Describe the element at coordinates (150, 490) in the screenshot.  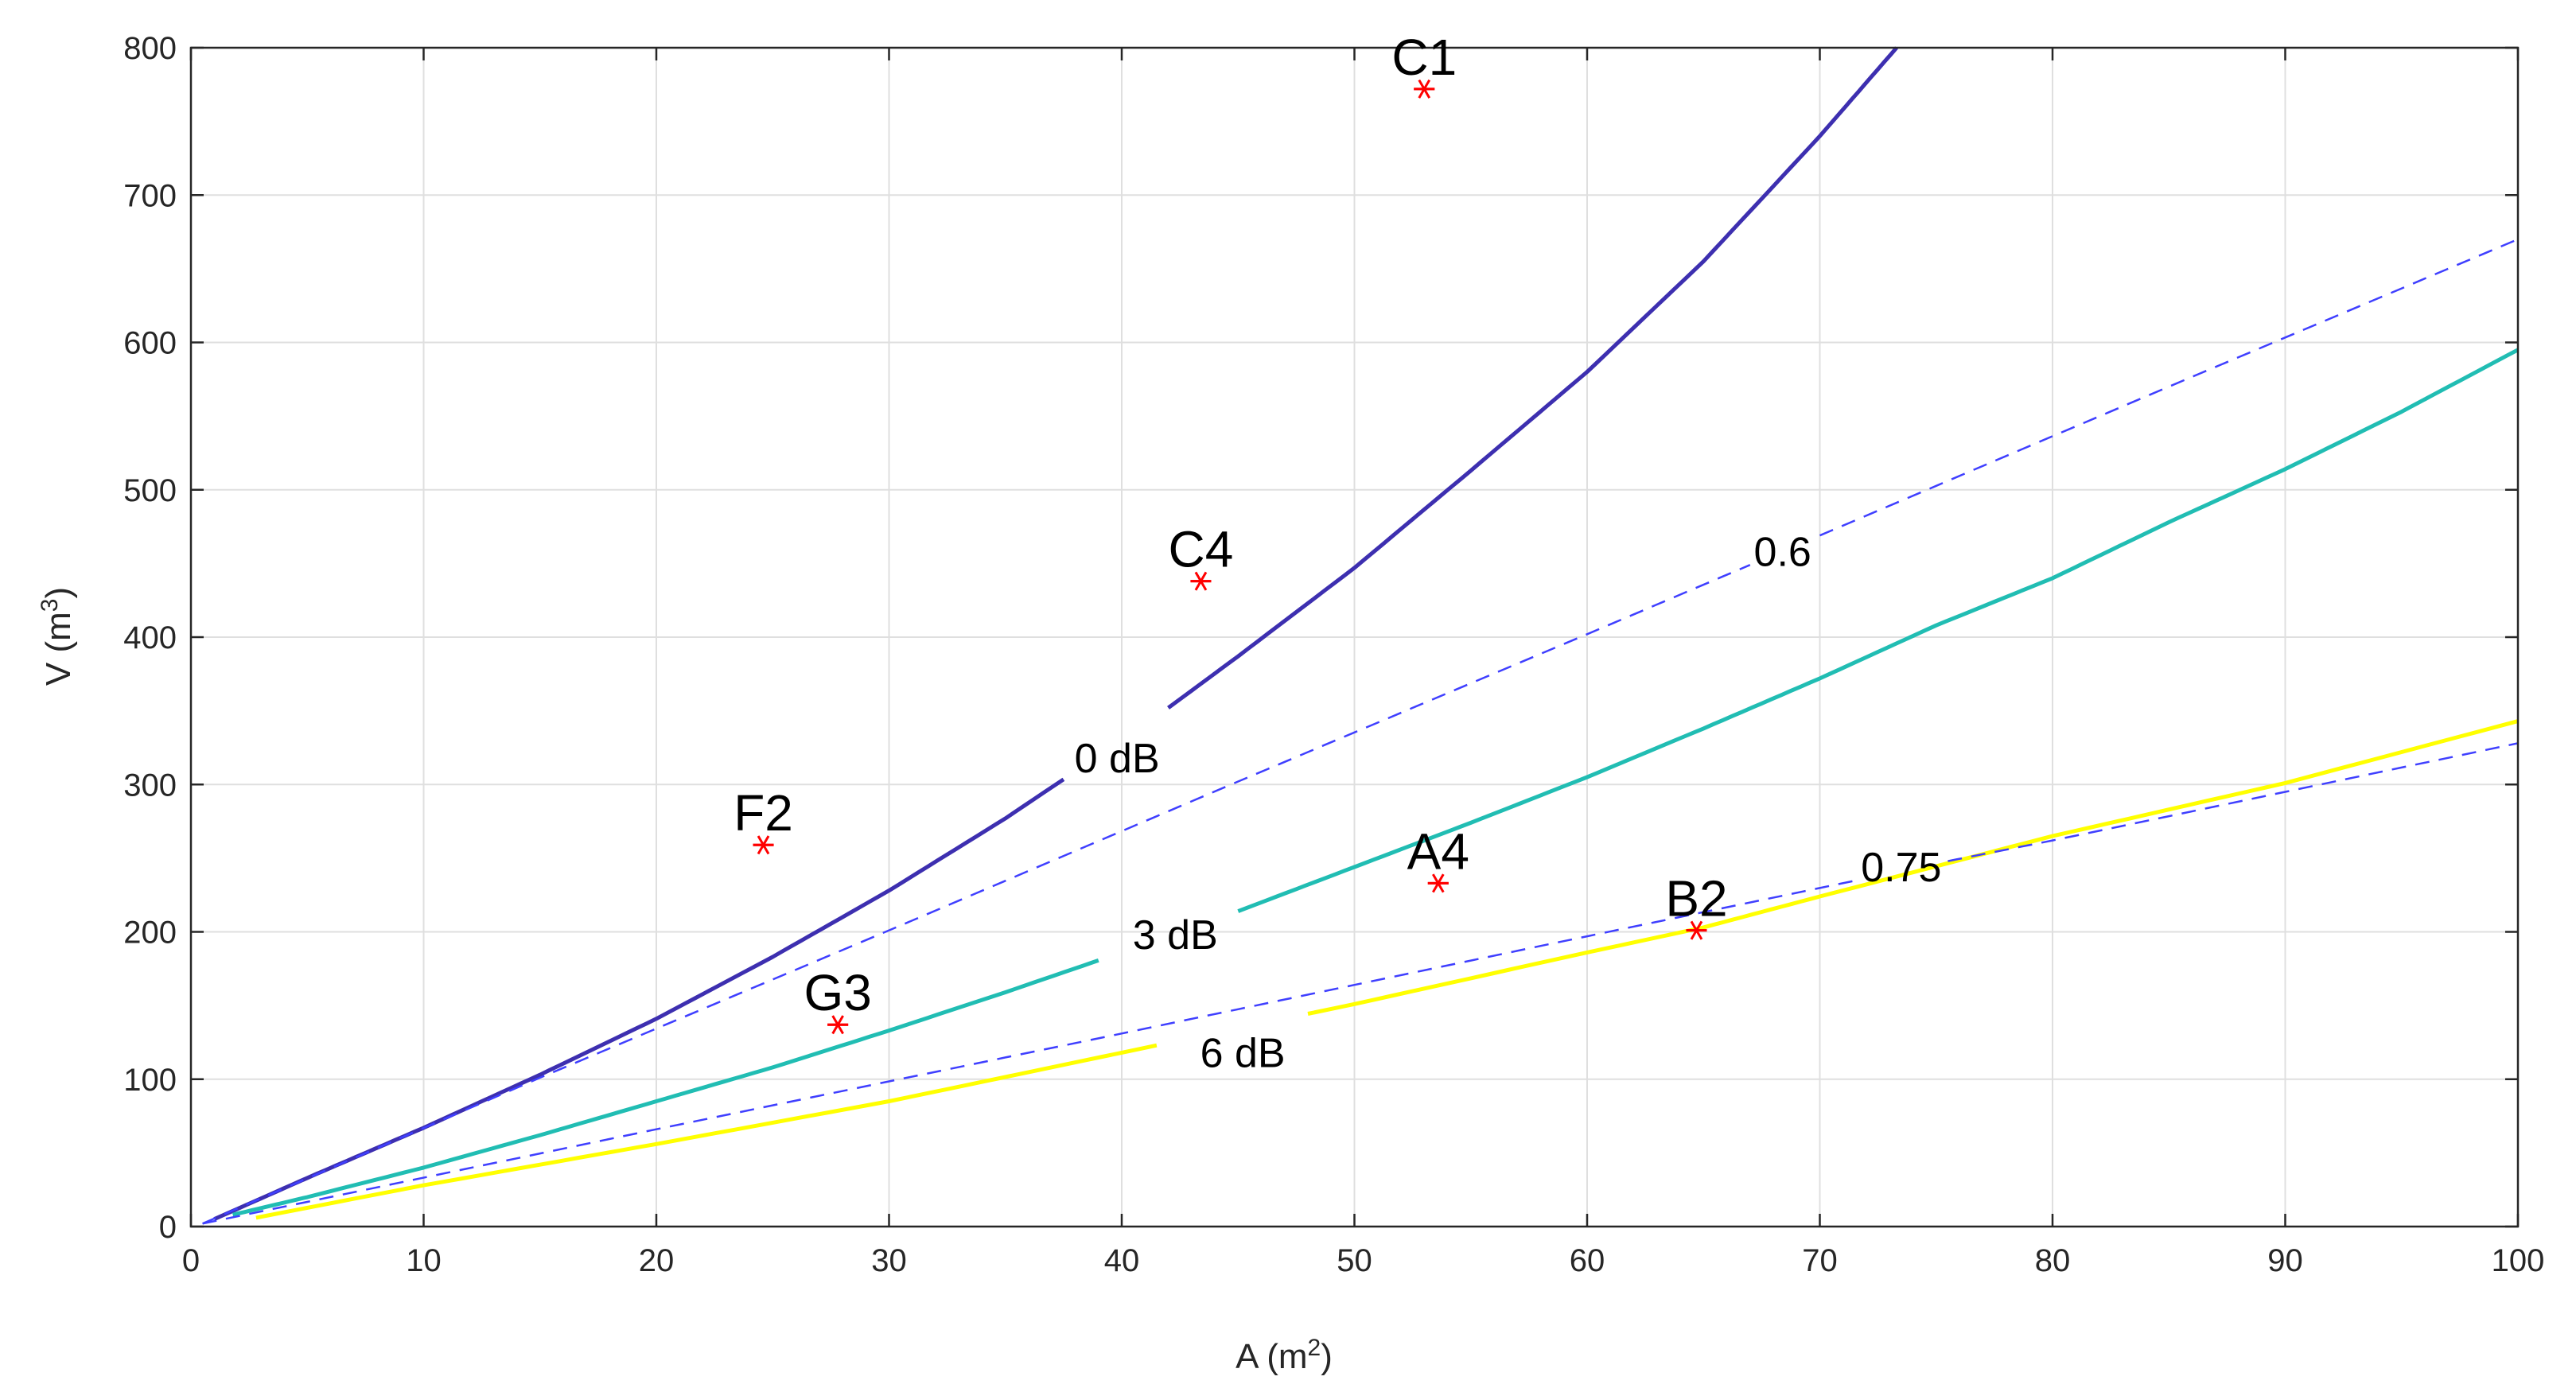
I see `y-tick-label: 500` at that location.